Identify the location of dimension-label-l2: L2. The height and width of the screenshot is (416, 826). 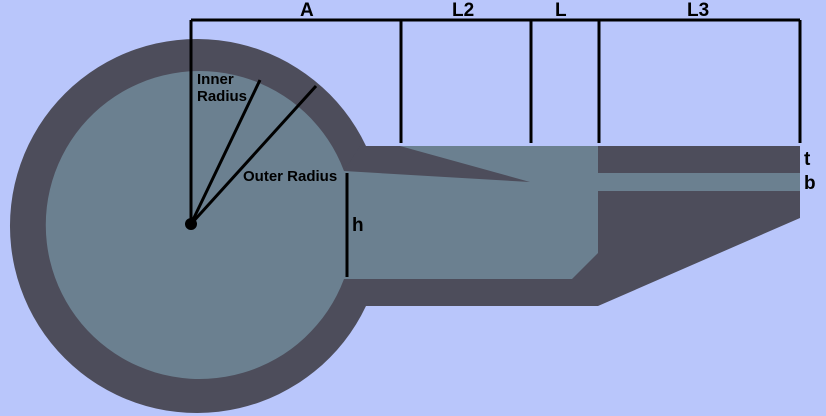
(463, 10).